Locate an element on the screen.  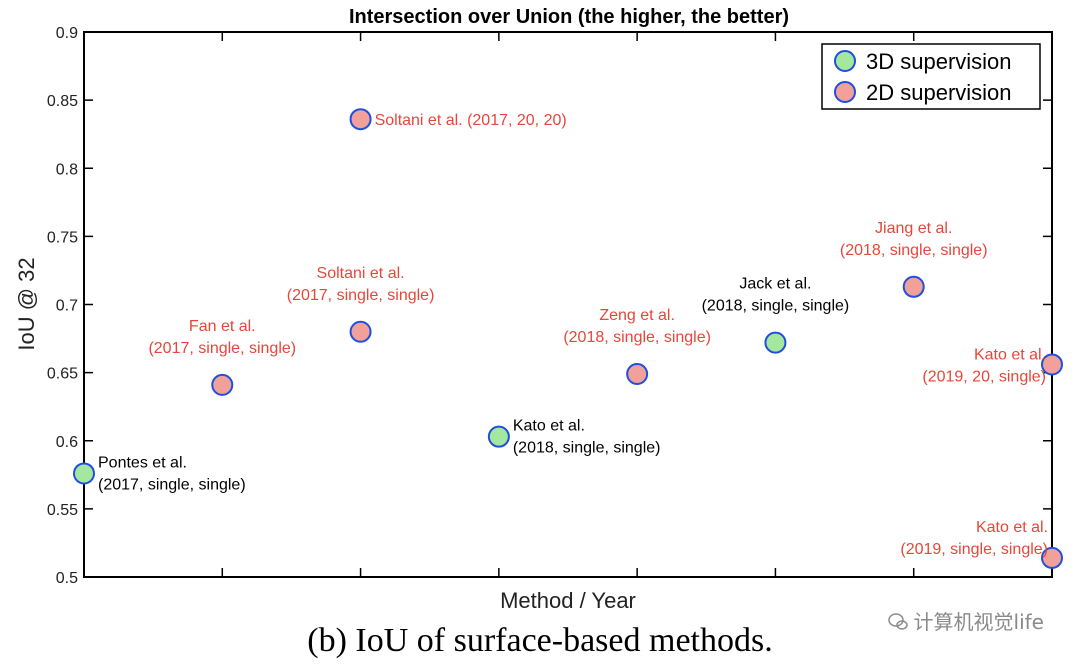
figure-caption: (b) IoU of surface-based methods. is located at coordinates (540, 640).